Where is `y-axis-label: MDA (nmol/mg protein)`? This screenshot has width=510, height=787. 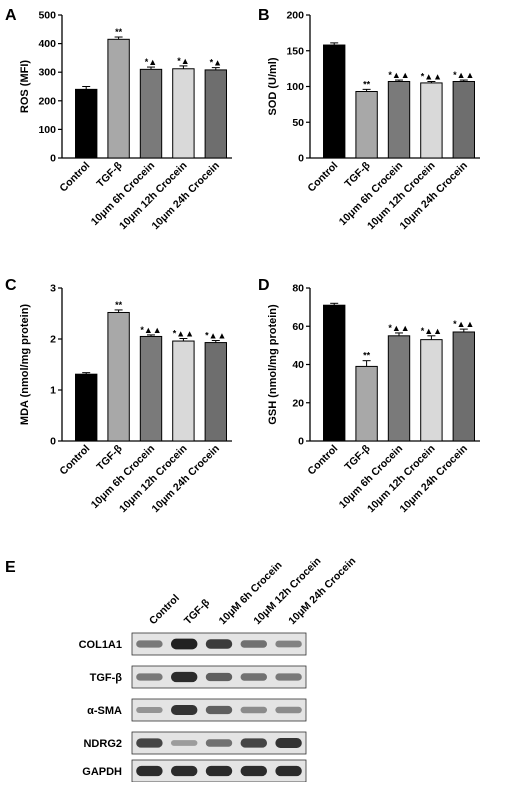 y-axis-label: MDA (nmol/mg protein) is located at coordinates (25, 365).